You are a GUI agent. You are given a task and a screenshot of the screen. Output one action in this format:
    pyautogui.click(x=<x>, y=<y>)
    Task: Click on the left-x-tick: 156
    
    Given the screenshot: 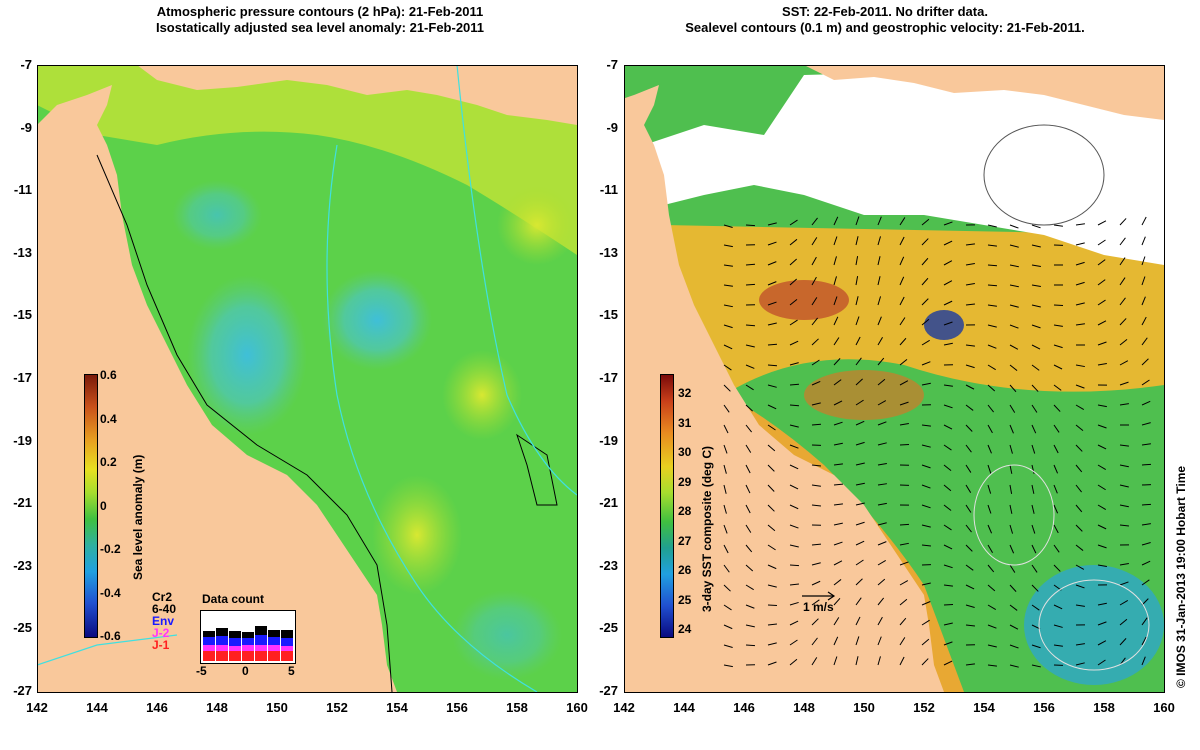 What is the action you would take?
    pyautogui.click(x=457, y=707)
    